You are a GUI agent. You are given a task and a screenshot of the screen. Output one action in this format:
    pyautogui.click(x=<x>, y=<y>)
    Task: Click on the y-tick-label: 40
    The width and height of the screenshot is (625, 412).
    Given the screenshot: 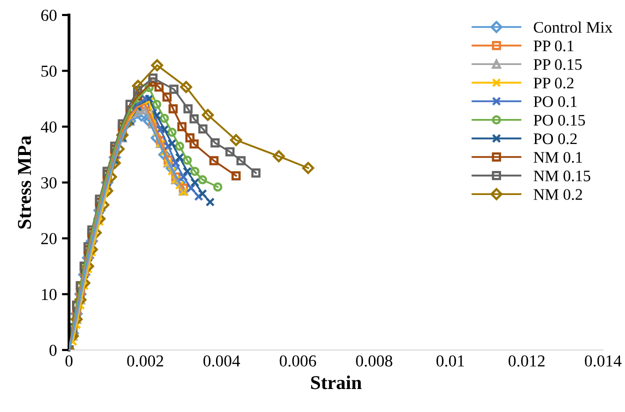 What is the action you would take?
    pyautogui.click(x=48, y=127)
    